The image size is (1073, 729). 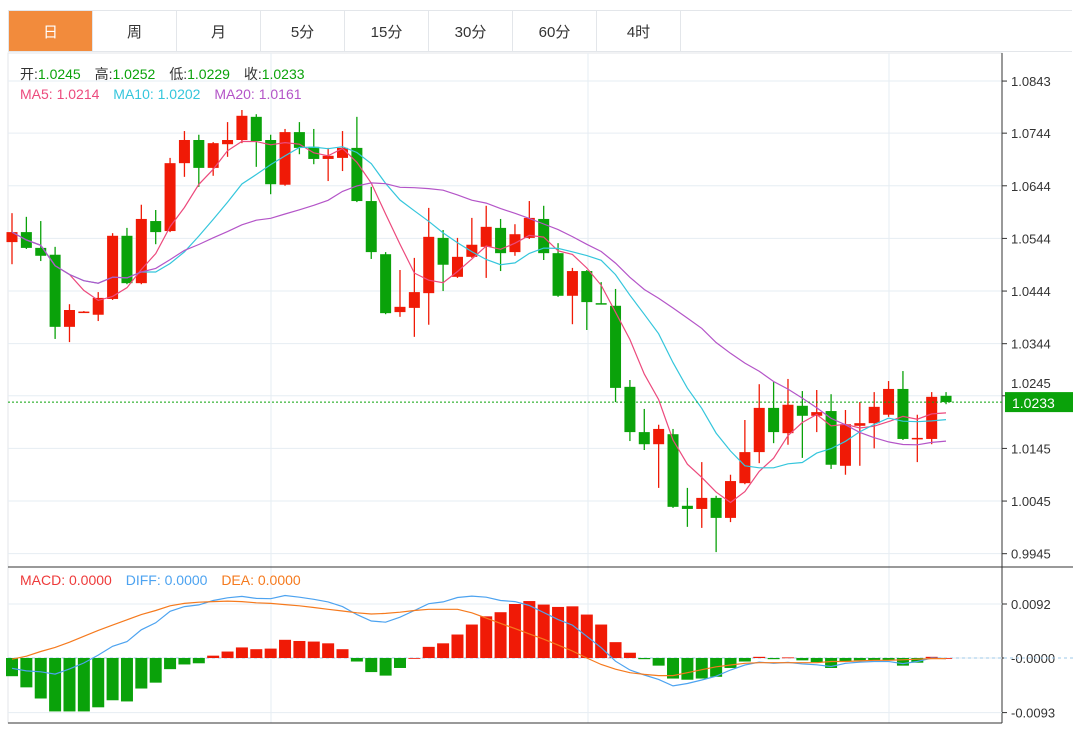 What do you see at coordinates (1031, 554) in the screenshot?
I see `price-tick-label: 0.9945` at bounding box center [1031, 554].